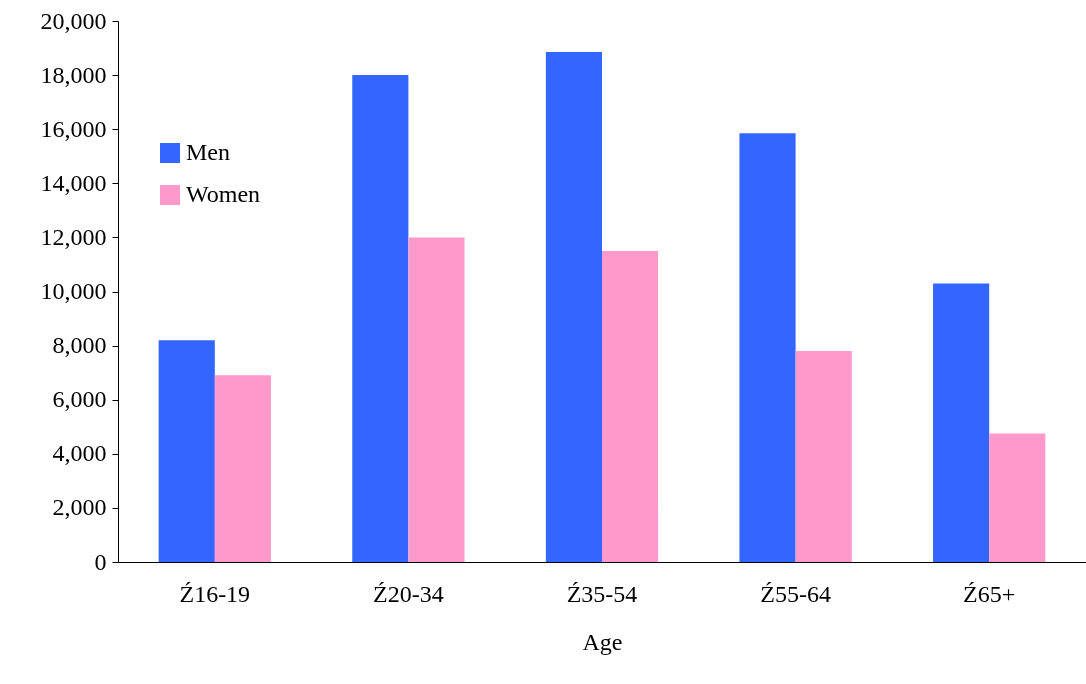 The image size is (1086, 684). I want to click on y-tick-label: 10,000, so click(73, 291).